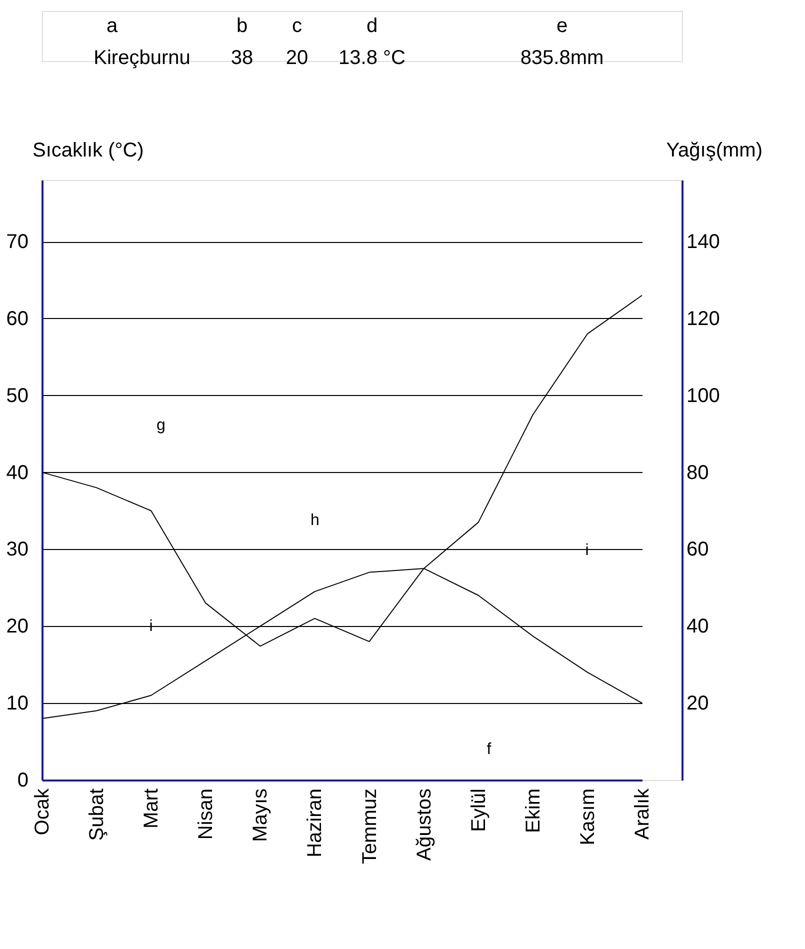 The height and width of the screenshot is (949, 805). I want to click on y-tick-label: 50, so click(17, 395).